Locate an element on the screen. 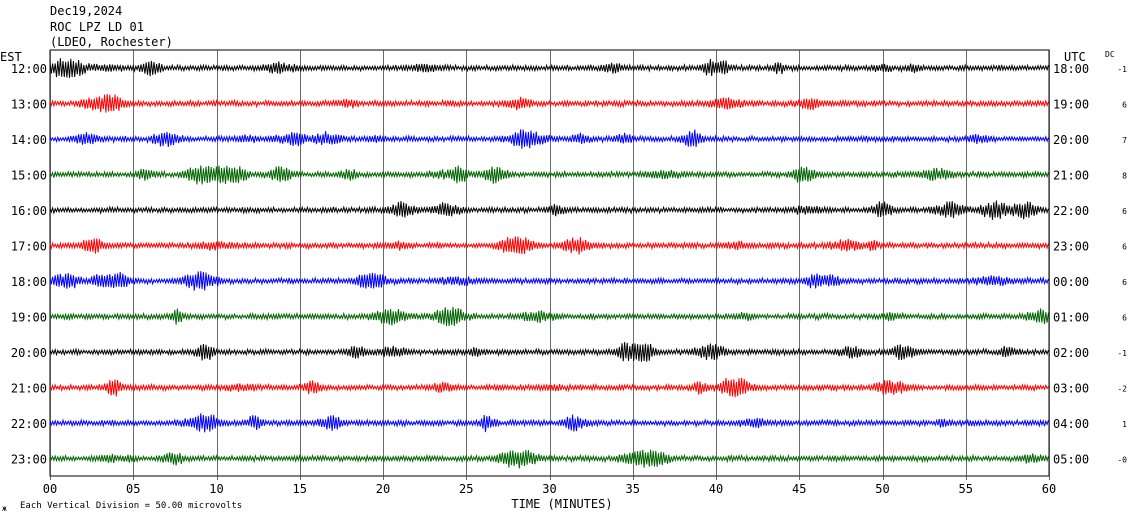 The width and height of the screenshot is (1130, 519). est-hour-label: 22:00 is located at coordinates (29, 424).